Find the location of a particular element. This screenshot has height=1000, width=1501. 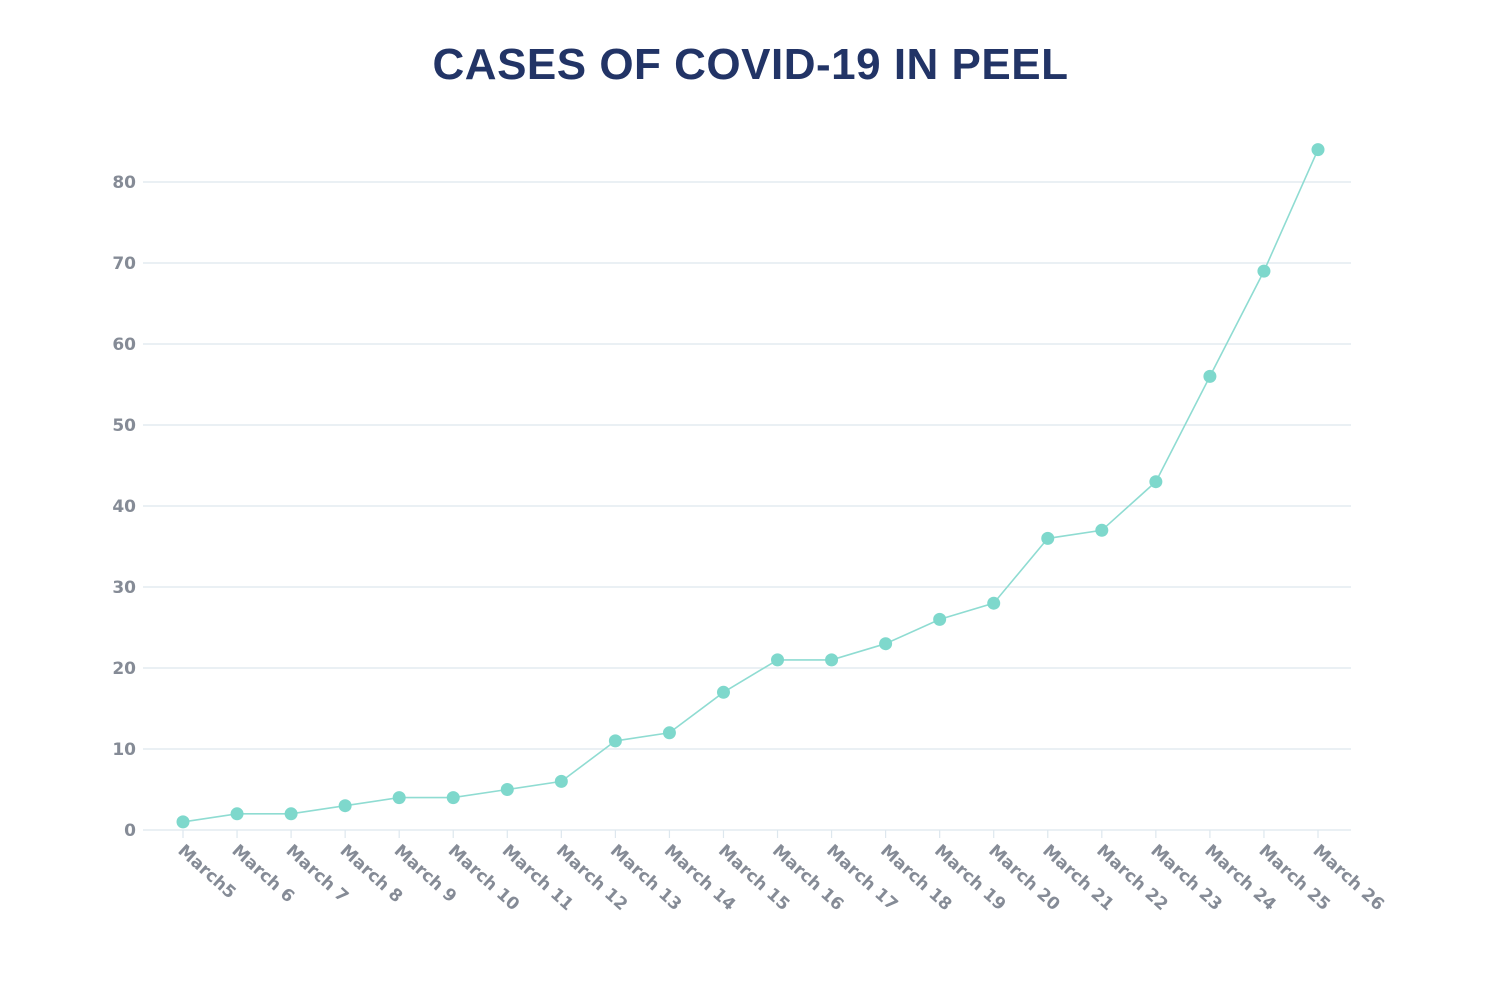

y-tick-label: 30 is located at coordinates (124, 588).